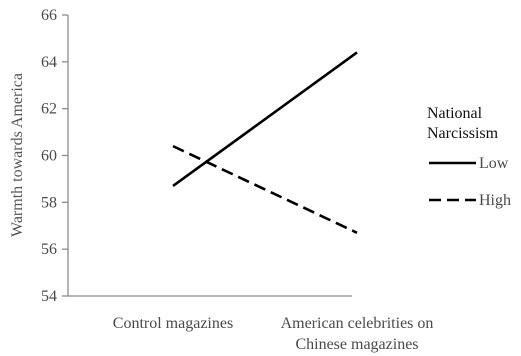  What do you see at coordinates (49, 109) in the screenshot?
I see `y-tick-label: 62` at bounding box center [49, 109].